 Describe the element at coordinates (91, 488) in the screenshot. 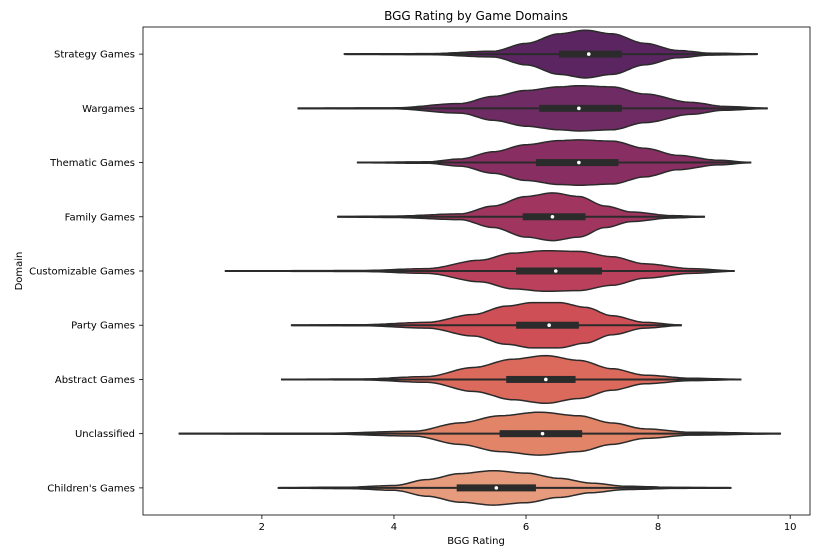

I see `y-tick-label: Children's Games` at that location.